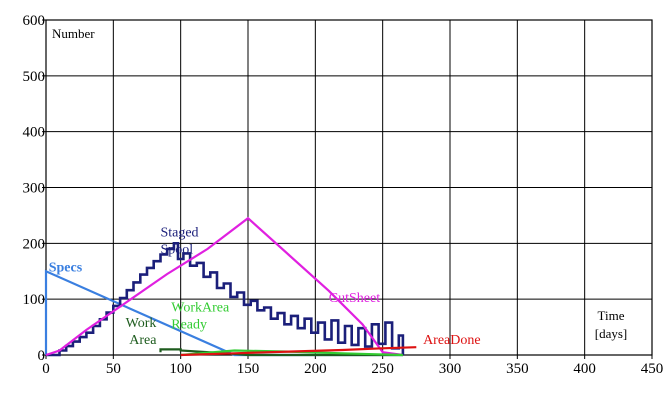  I want to click on x-axis-label-line: Time, so click(611, 315).